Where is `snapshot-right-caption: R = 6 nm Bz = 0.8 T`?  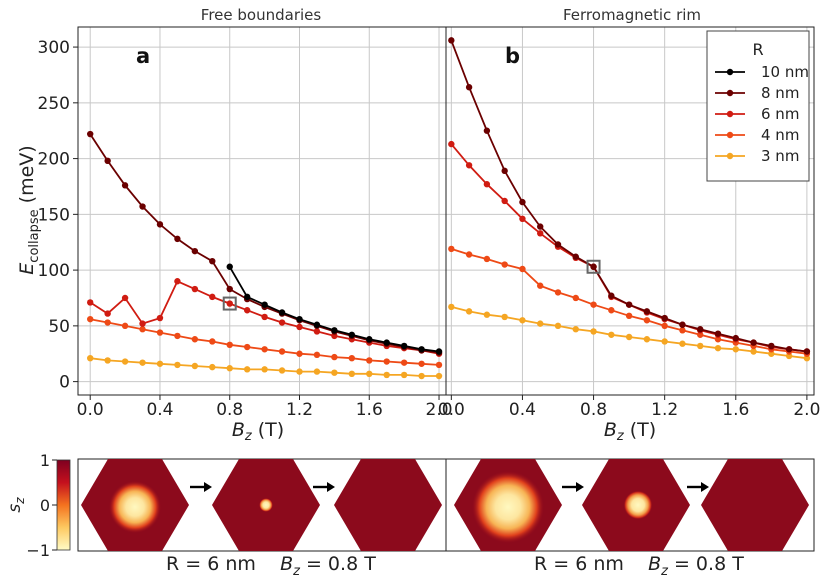 snapshot-right-caption: R = 6 nm Bz = 0.8 T is located at coordinates (639, 566).